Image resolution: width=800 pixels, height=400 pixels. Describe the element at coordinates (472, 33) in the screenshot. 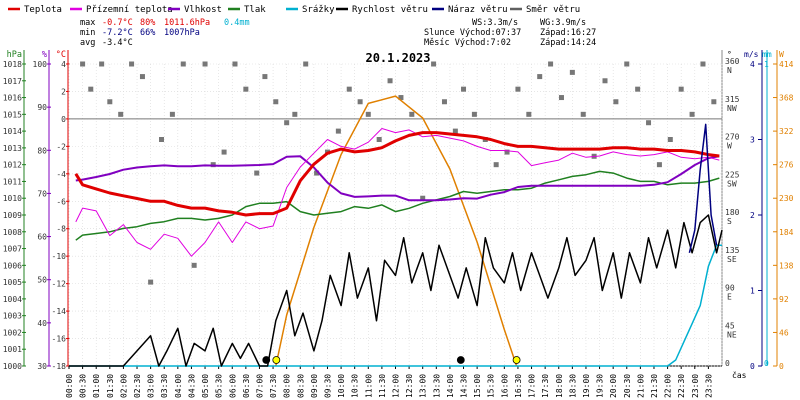

I see `stats-sunrise: Slunce Východ:07:37` at that location.